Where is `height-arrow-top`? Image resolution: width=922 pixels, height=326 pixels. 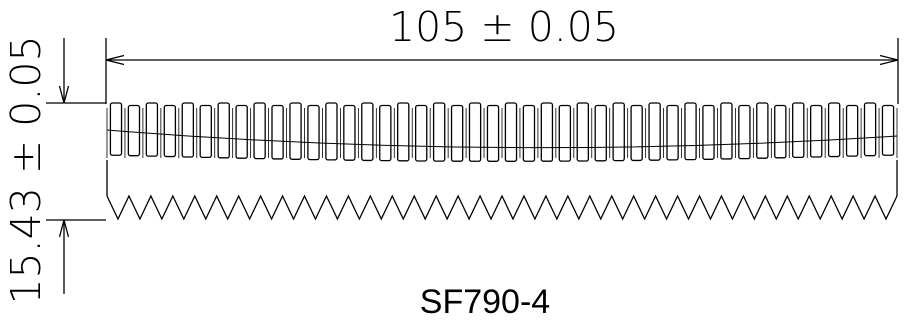 height-arrow-top is located at coordinates (64, 94).